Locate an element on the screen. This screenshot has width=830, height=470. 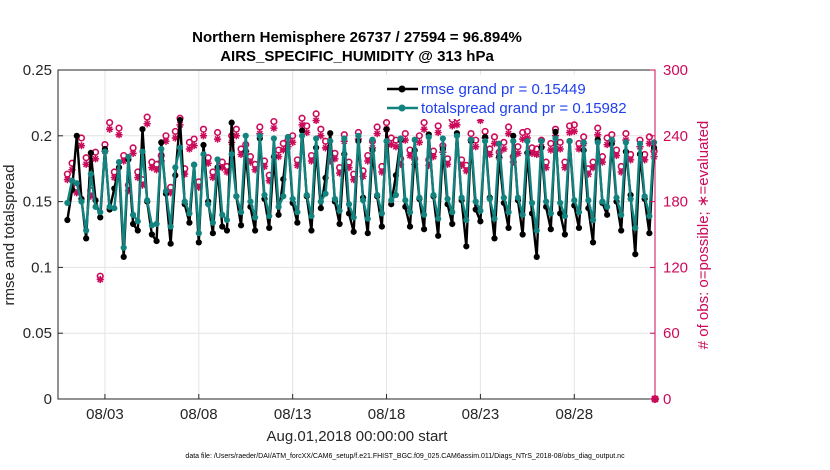
y-right-tick-label: 120 is located at coordinates (675, 267).